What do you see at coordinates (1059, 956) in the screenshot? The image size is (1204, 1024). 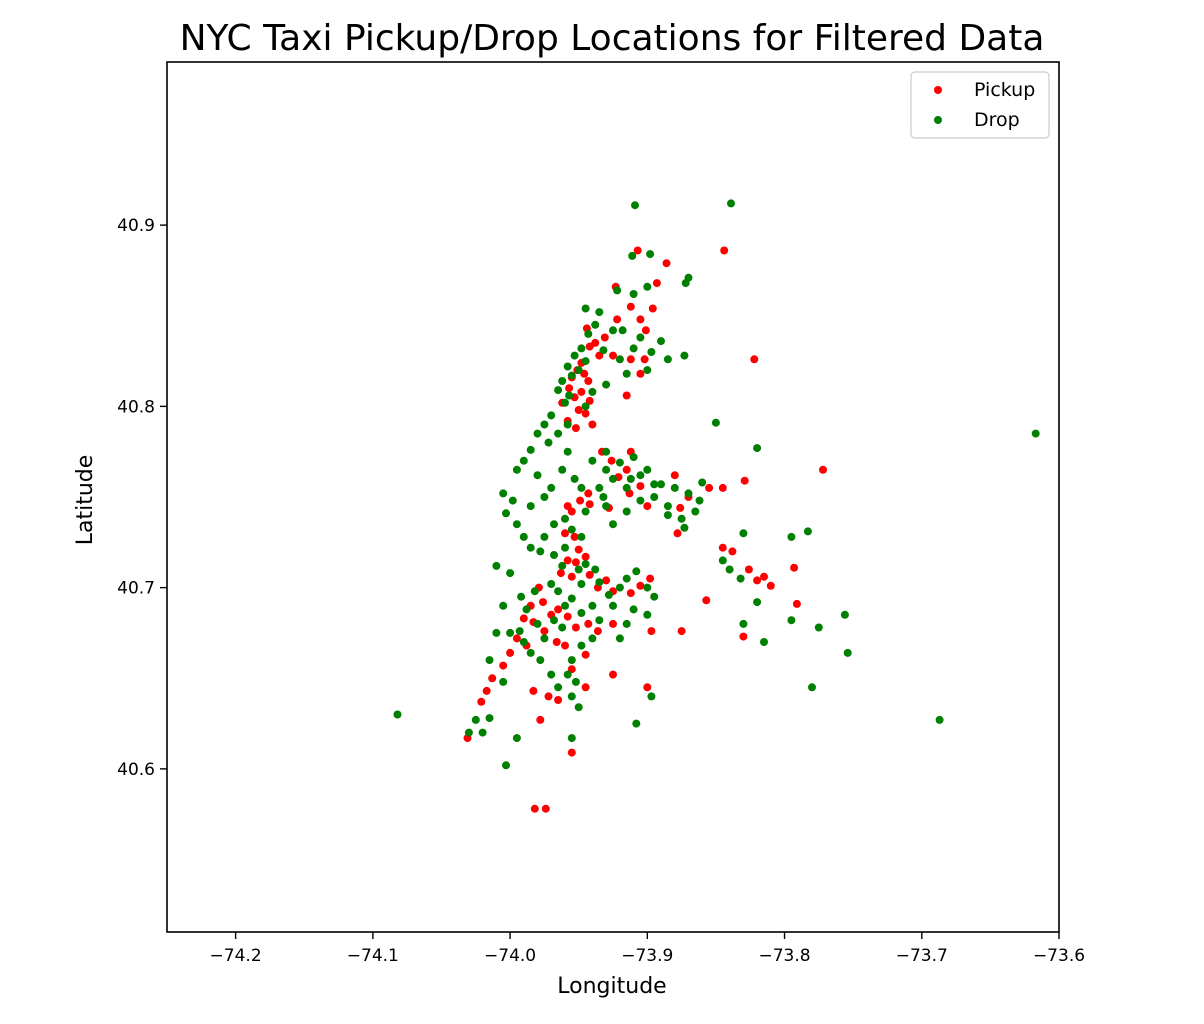 I see `x-tick-label: −73.6` at bounding box center [1059, 956].